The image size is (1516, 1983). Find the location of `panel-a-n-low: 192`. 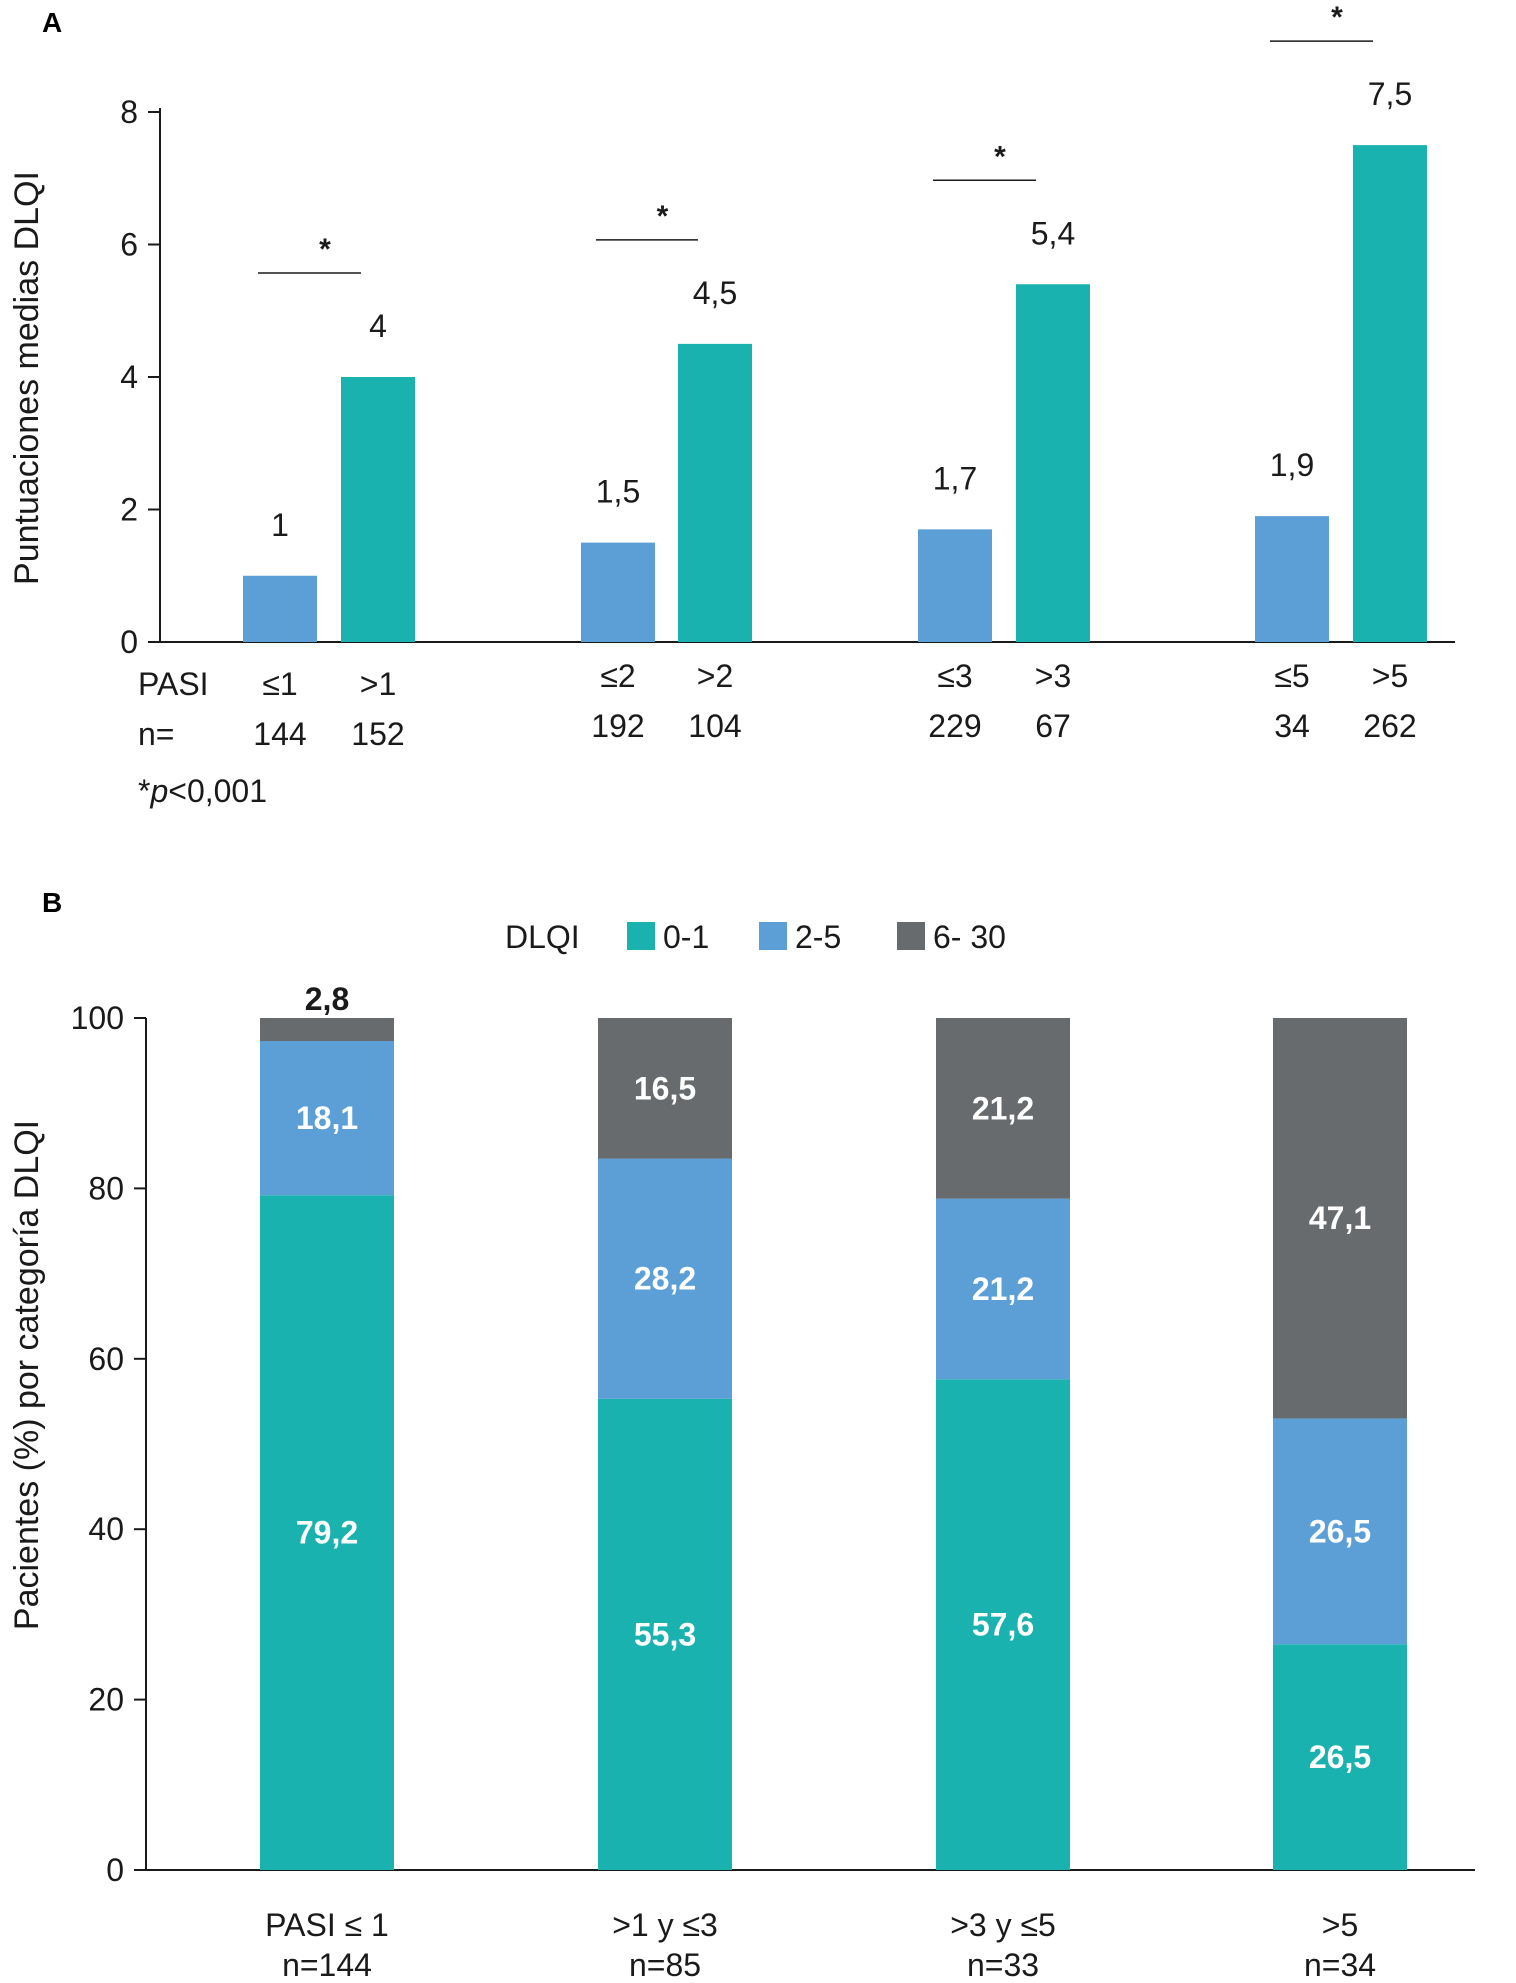

panel-a-n-low: 192 is located at coordinates (617, 726).